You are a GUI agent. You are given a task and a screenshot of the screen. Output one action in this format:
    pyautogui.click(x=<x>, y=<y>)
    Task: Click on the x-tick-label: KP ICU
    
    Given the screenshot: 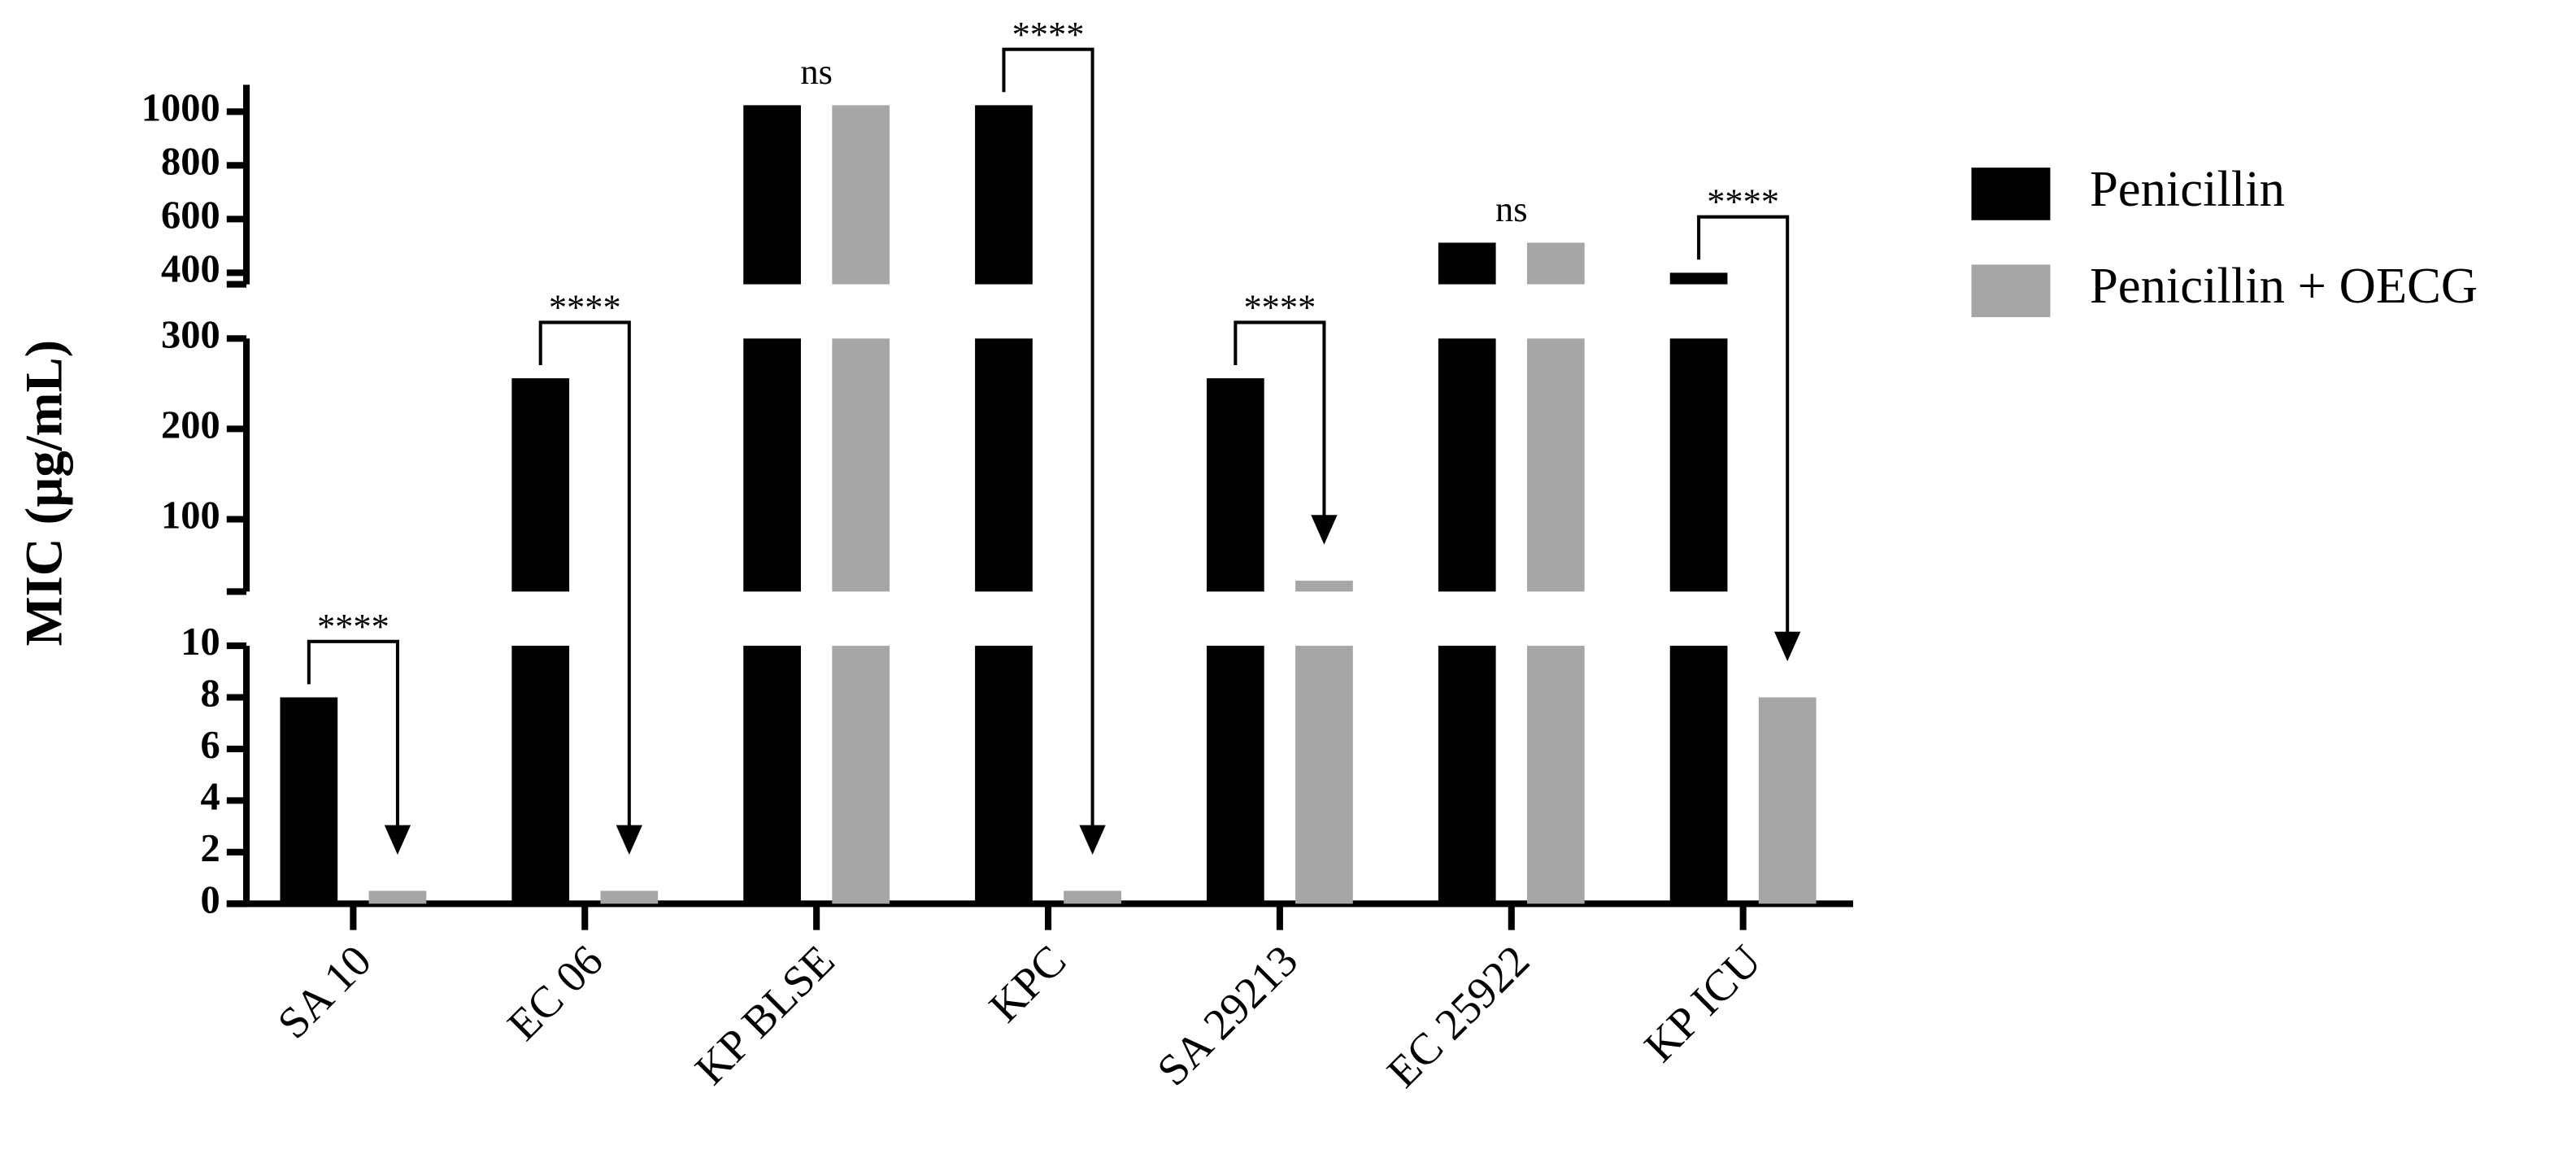 What is the action you would take?
    pyautogui.click(x=1702, y=1003)
    